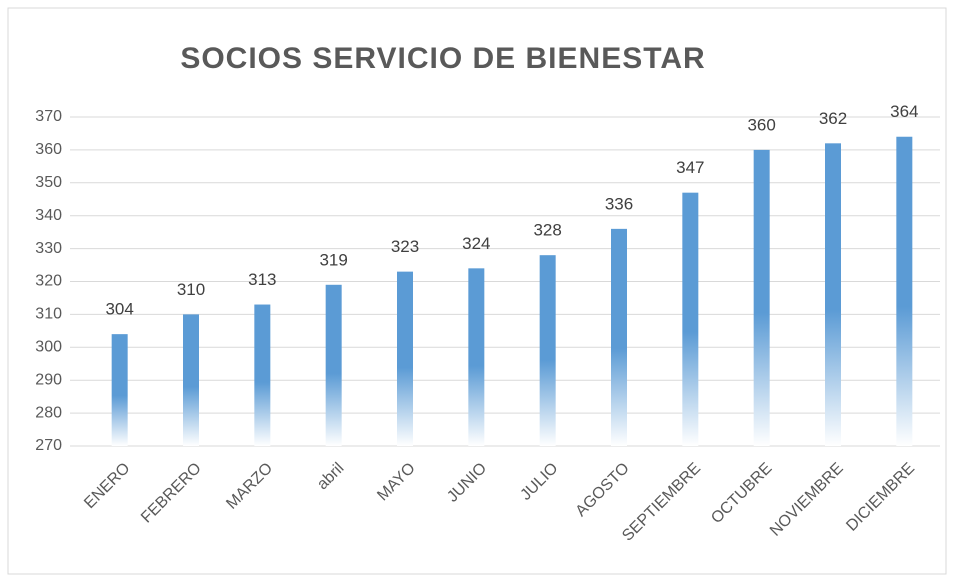  I want to click on y-tick-label: 350, so click(48, 182).